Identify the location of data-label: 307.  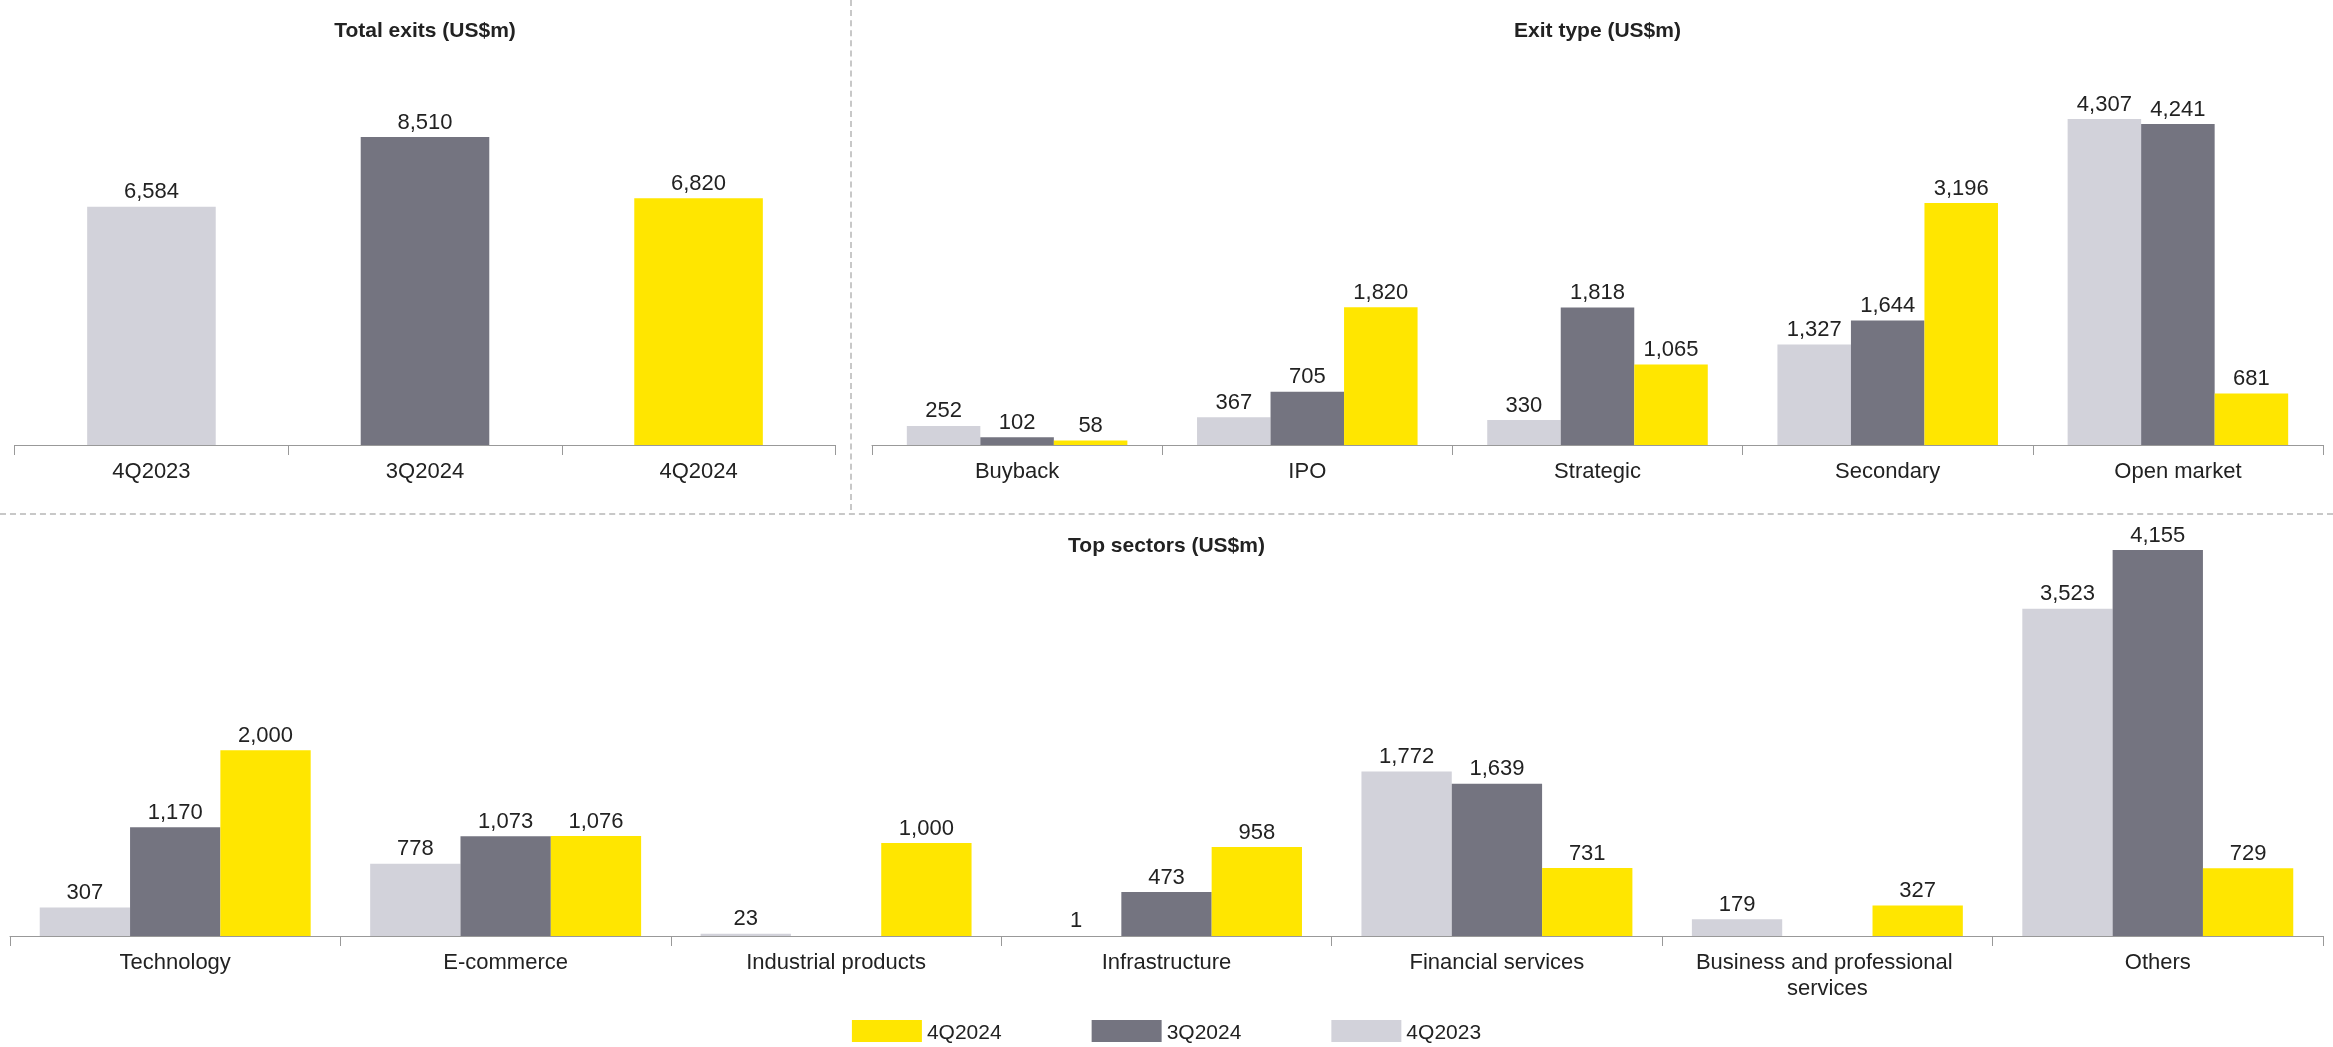
(85, 891).